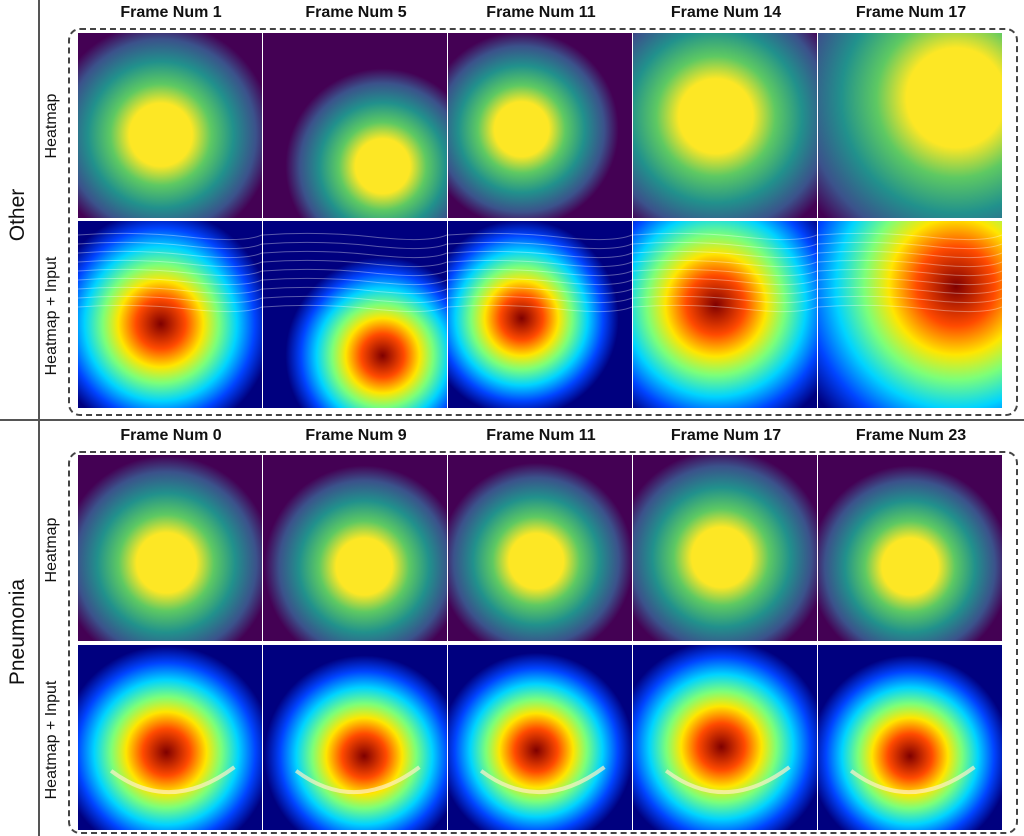  What do you see at coordinates (911, 435) in the screenshot?
I see `frame-label: Frame Num 23` at bounding box center [911, 435].